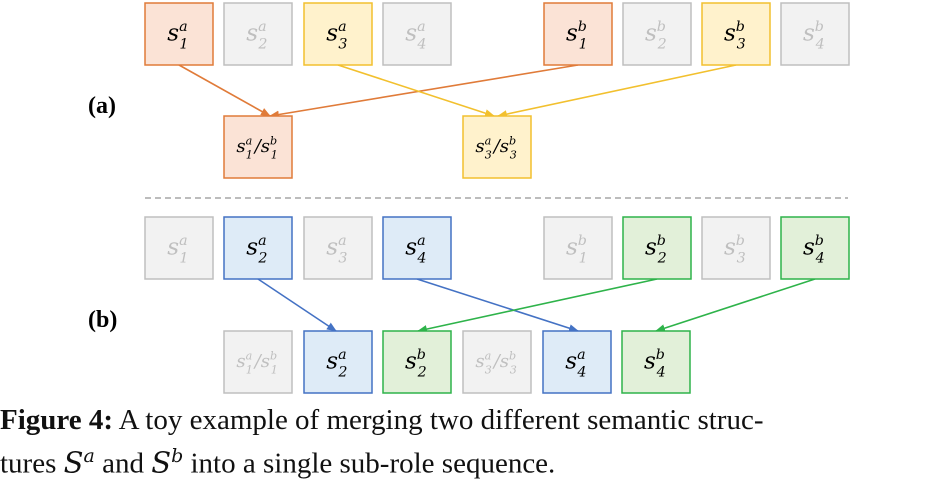 The image size is (946, 482). I want to click on box-a-s3-a-rect, so click(338, 34).